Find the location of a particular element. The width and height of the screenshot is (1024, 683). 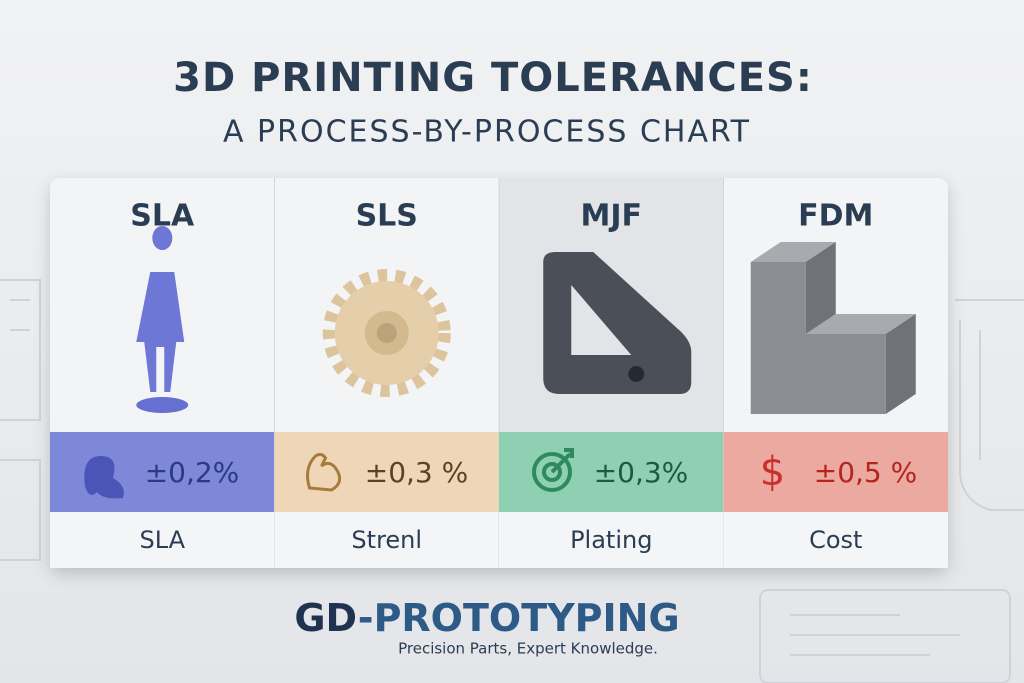

block-top is located at coordinates (833, 288).